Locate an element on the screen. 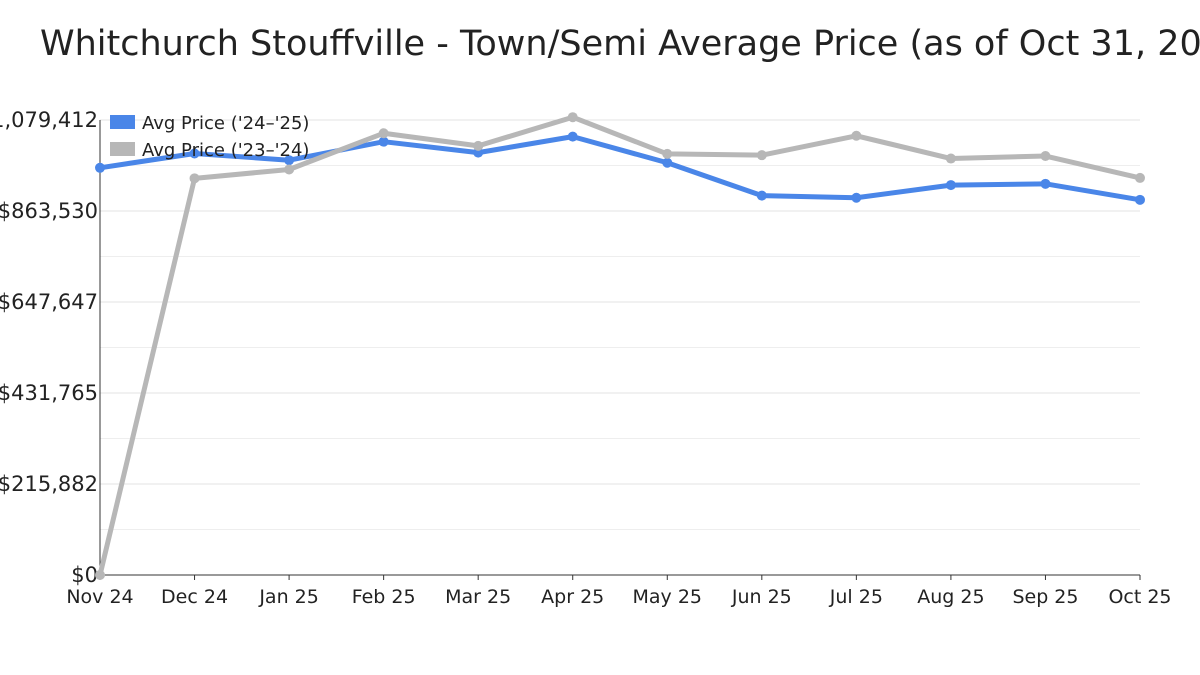 The width and height of the screenshot is (1200, 675). x-tick-label: May 25 is located at coordinates (668, 597).